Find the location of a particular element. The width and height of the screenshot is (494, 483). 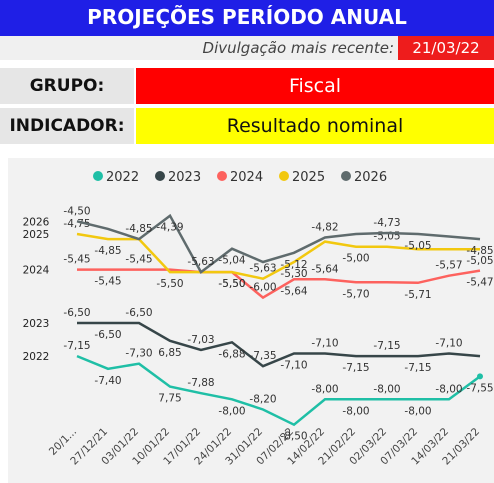

group-value: Fiscal is located at coordinates (315, 86).